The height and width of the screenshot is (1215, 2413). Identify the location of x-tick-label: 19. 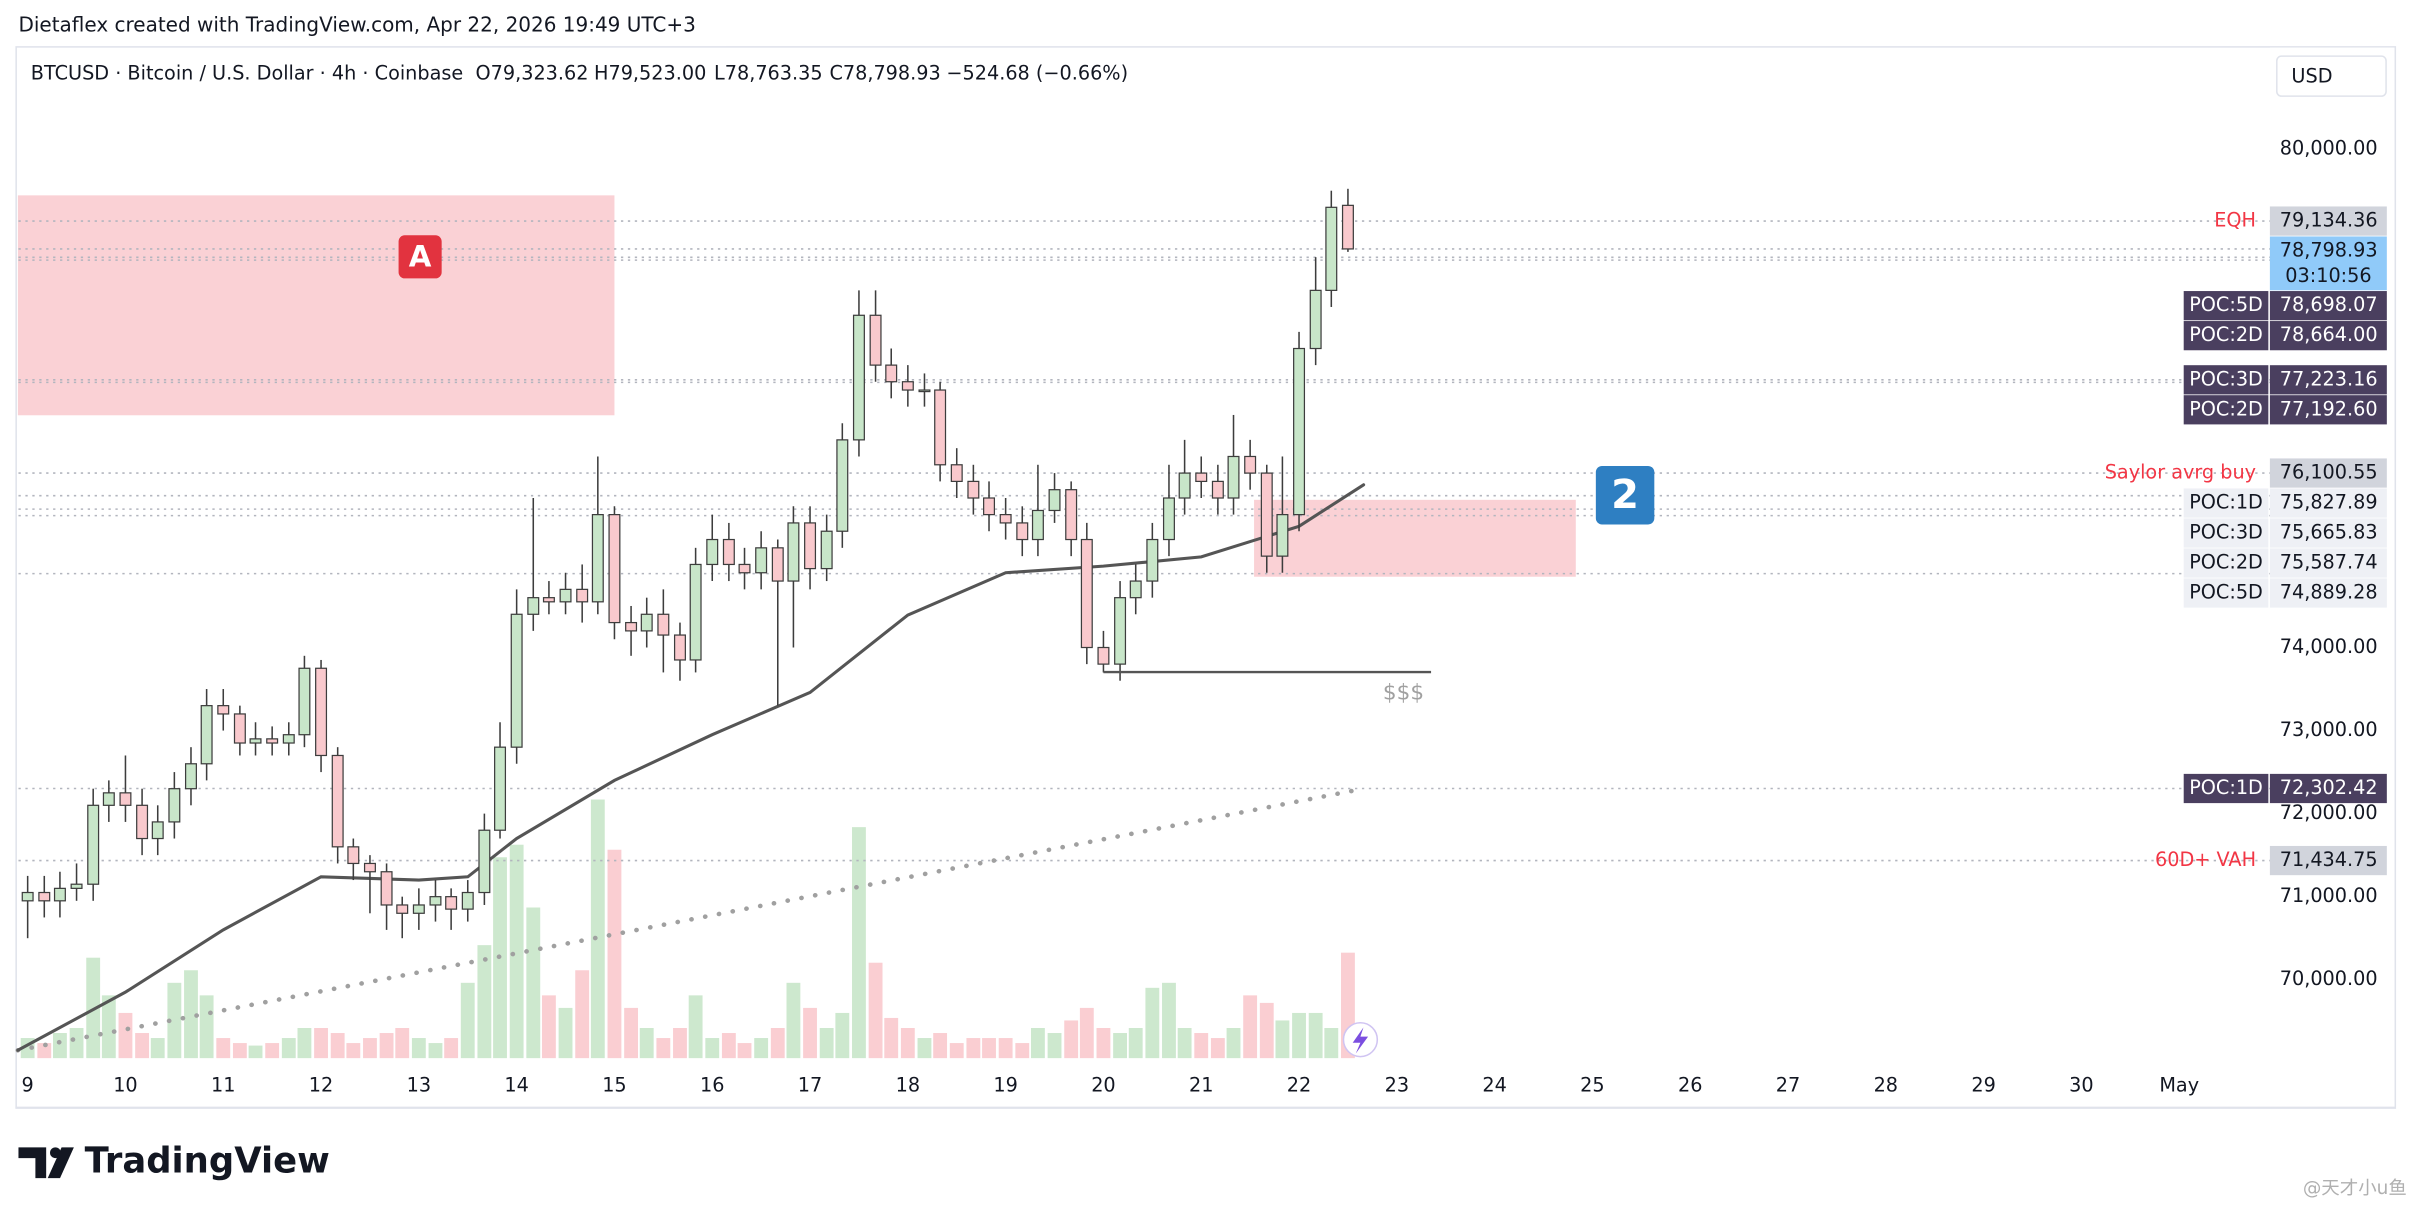
(1005, 1084).